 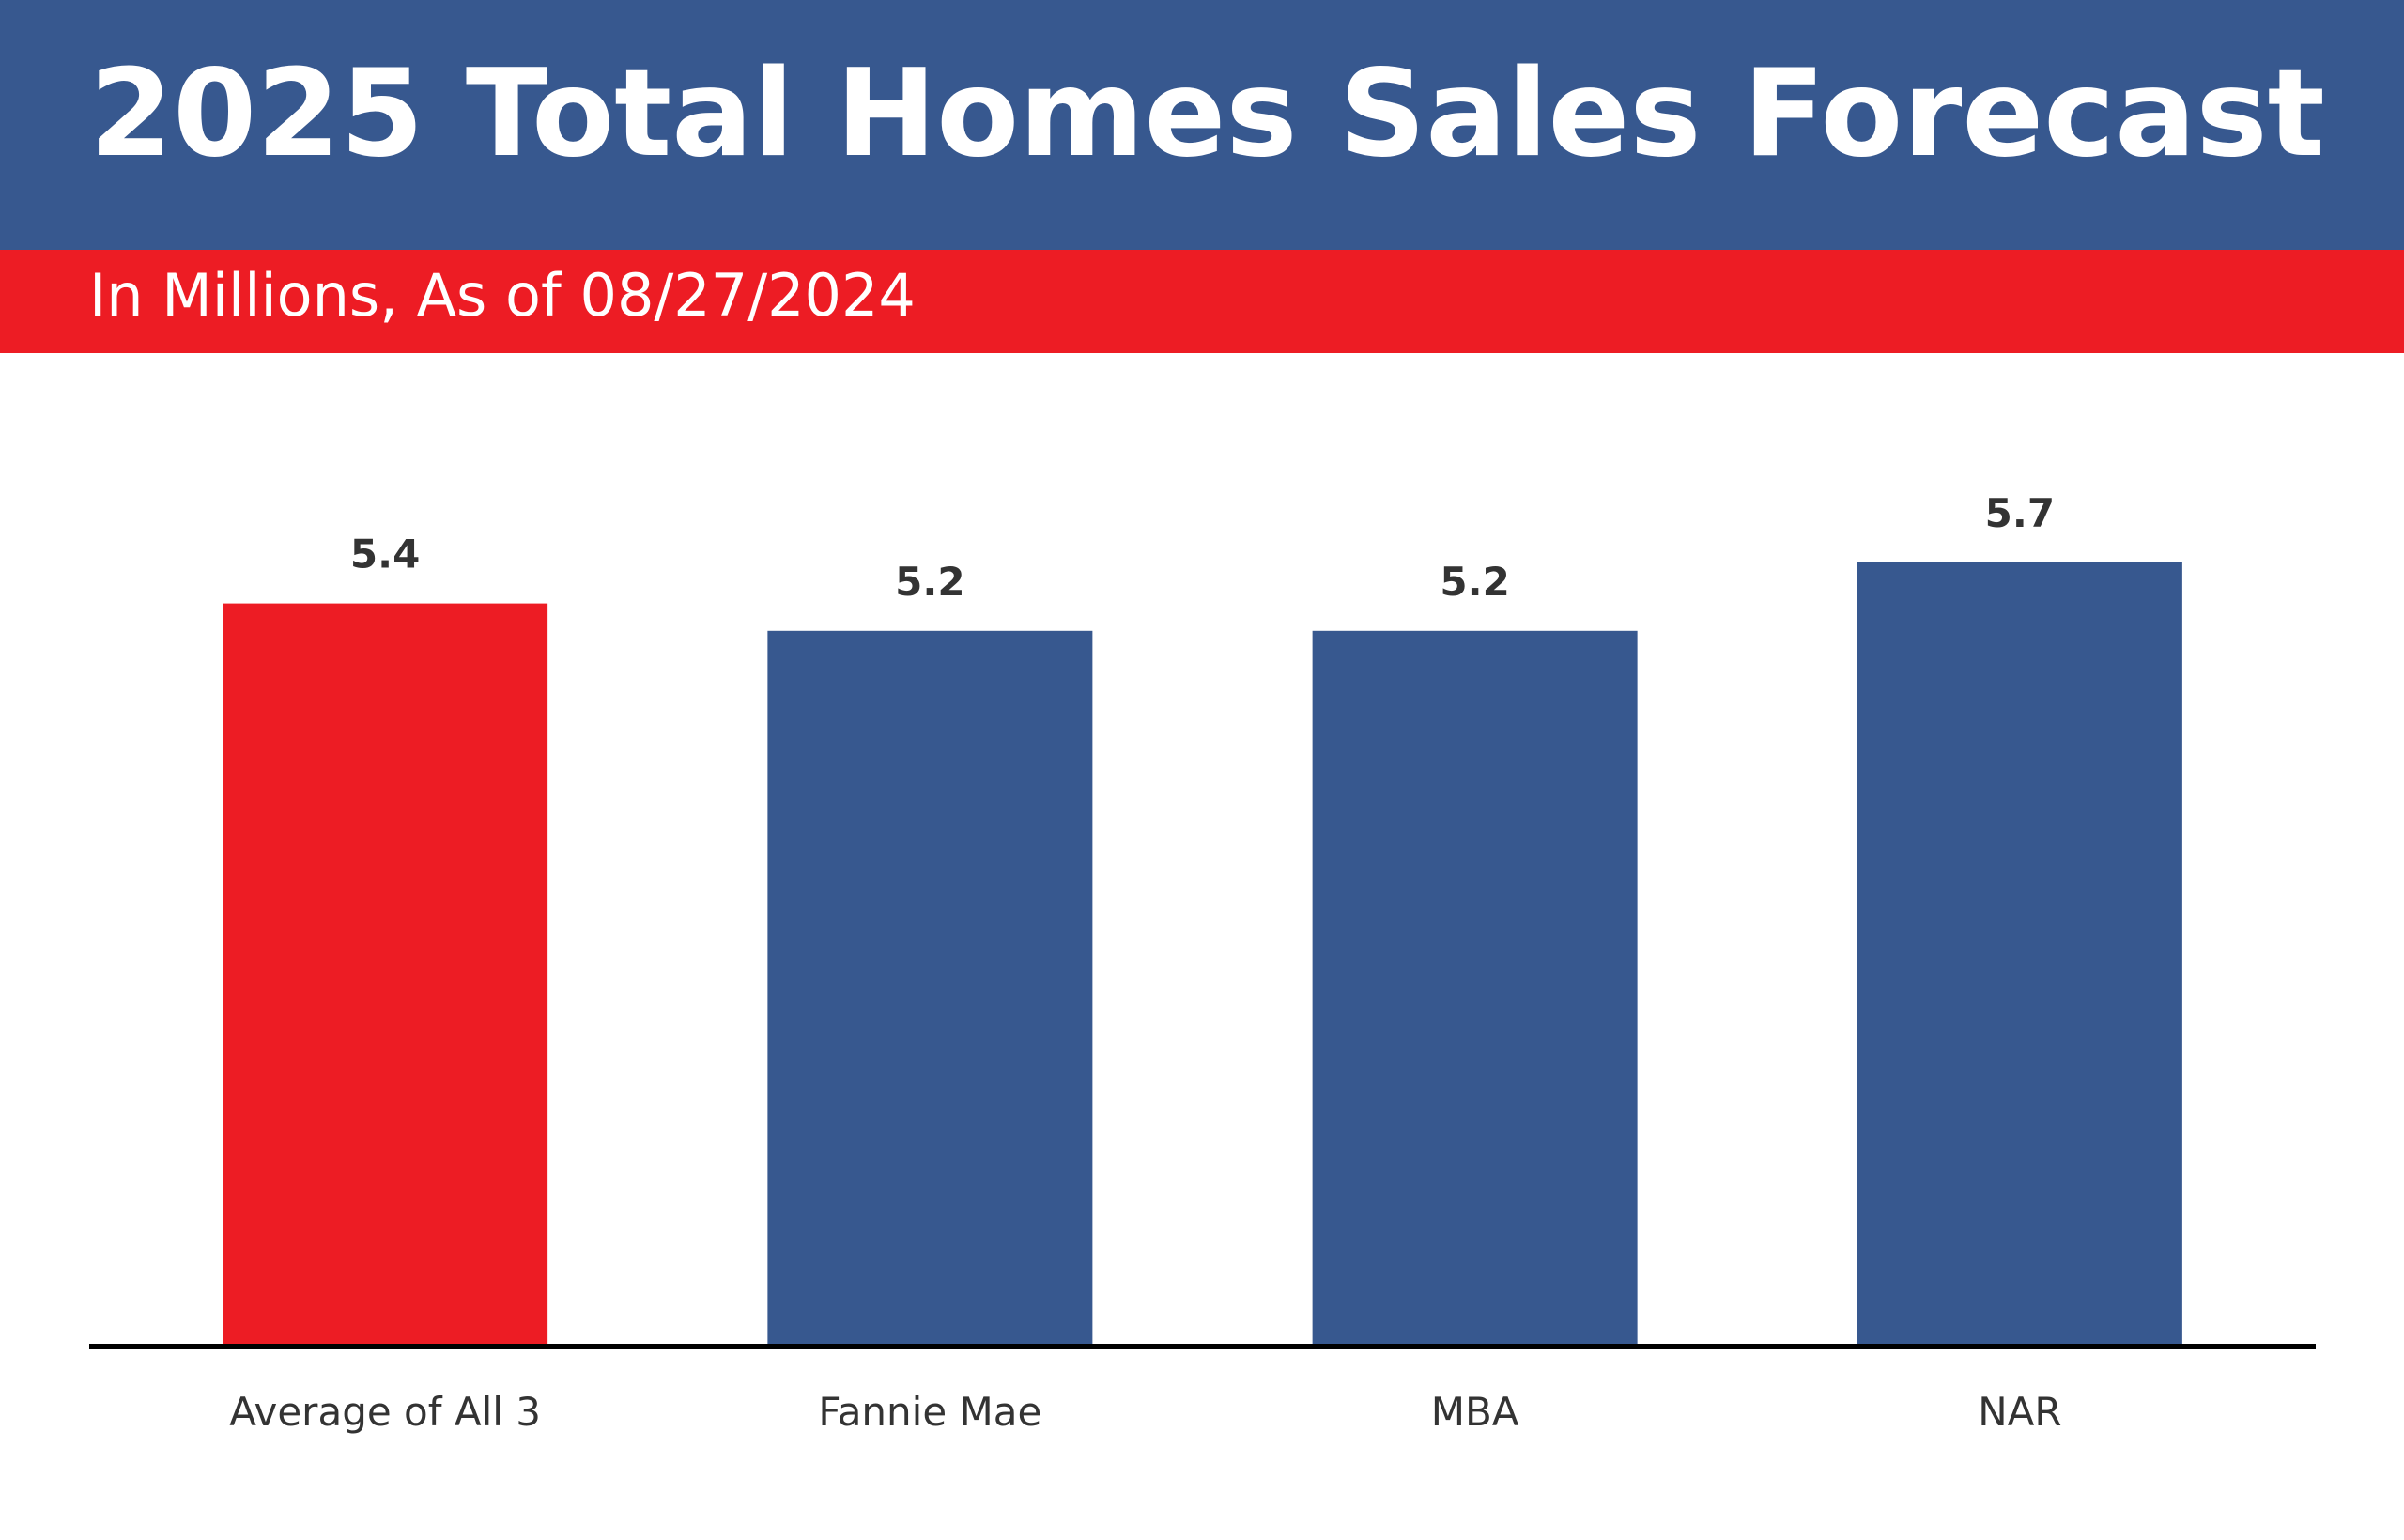 What do you see at coordinates (1475, 1412) in the screenshot?
I see `x-tick-label: MBA` at bounding box center [1475, 1412].